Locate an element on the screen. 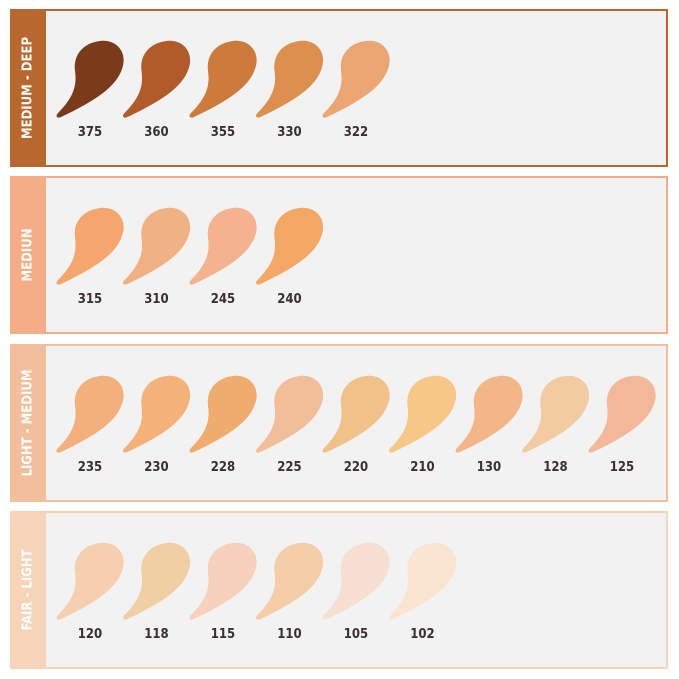 Image resolution: width=679 pixels, height=679 pixels. shade-code: 375 is located at coordinates (90, 132).